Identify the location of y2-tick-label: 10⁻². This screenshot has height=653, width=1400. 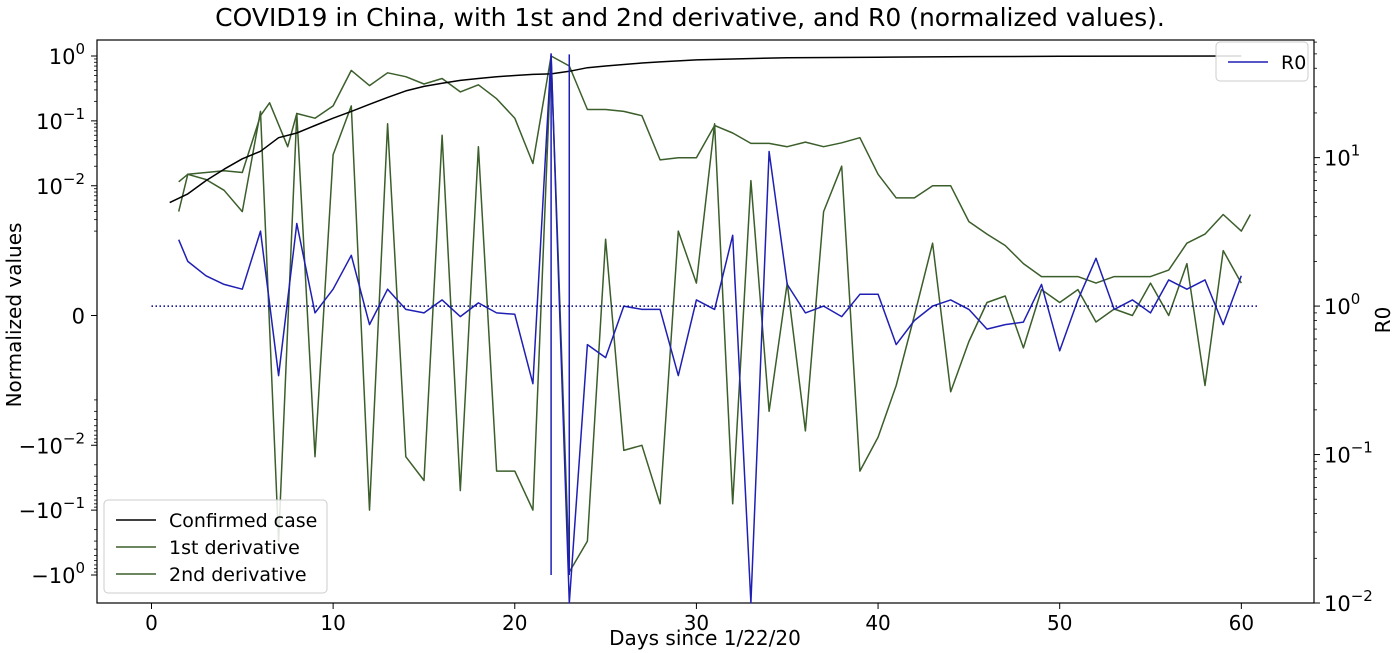
(1348, 601).